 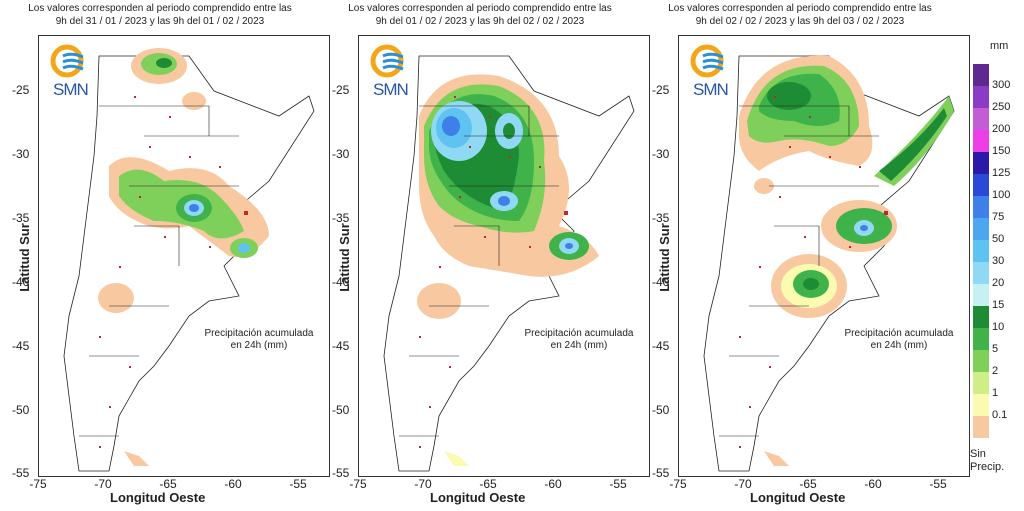 What do you see at coordinates (1001, 129) in the screenshot?
I see `legend-label: 200` at bounding box center [1001, 129].